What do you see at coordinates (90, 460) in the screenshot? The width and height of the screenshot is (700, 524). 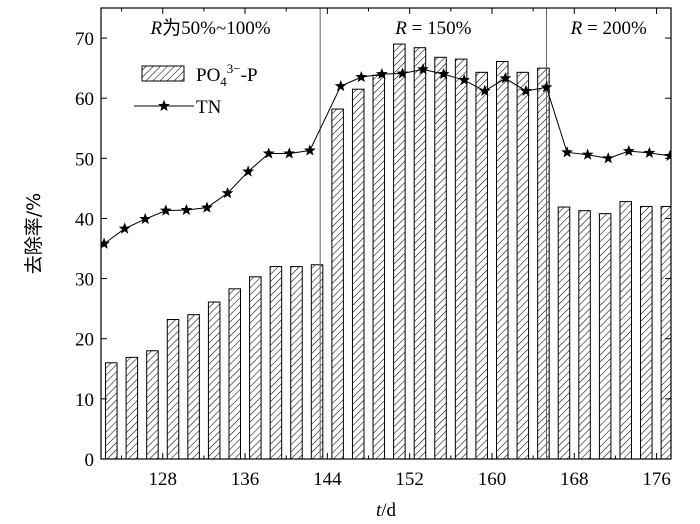 I see `y-tick-label: 0` at bounding box center [90, 460].